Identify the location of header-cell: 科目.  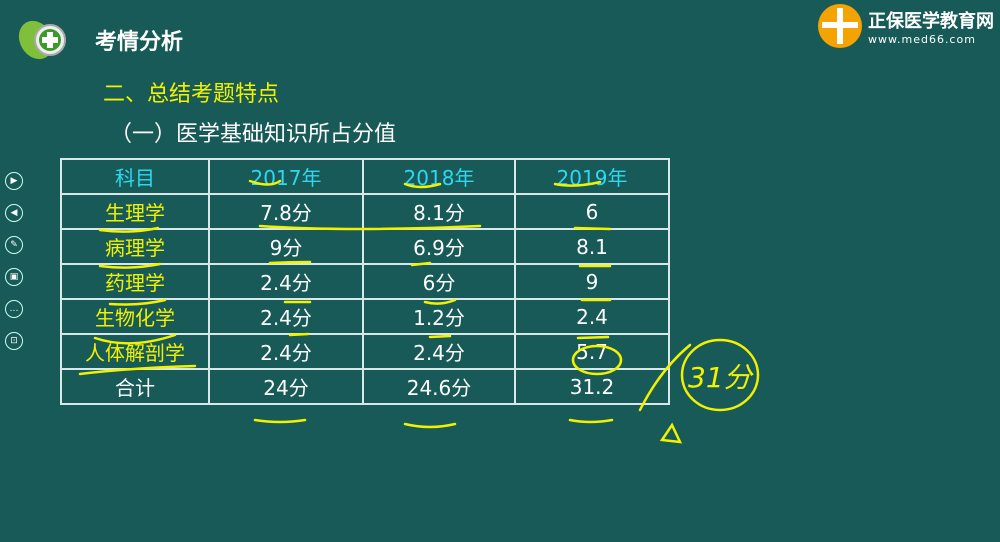
(135, 176).